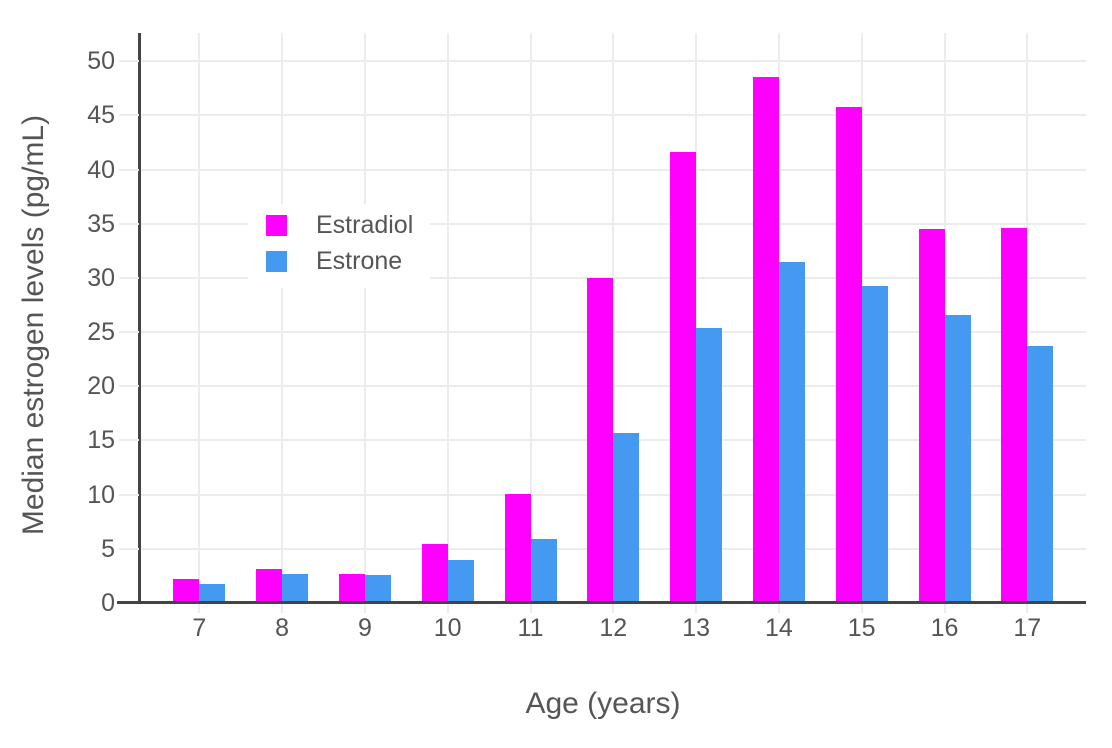 The image size is (1112, 748). What do you see at coordinates (601, 602) in the screenshot?
I see `x-axis-line` at bounding box center [601, 602].